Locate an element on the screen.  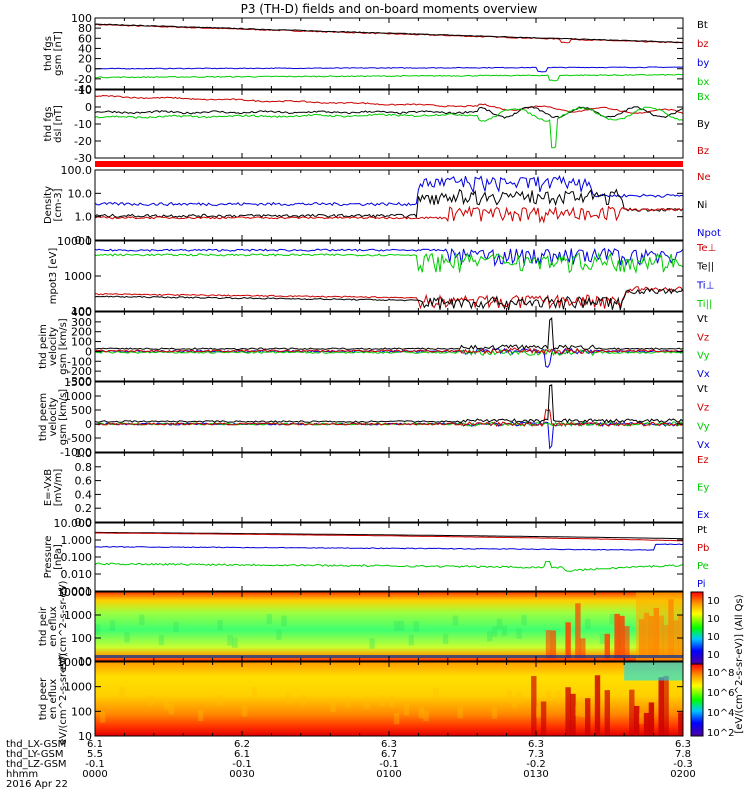
trace-Vy is located at coordinates (389, 424).